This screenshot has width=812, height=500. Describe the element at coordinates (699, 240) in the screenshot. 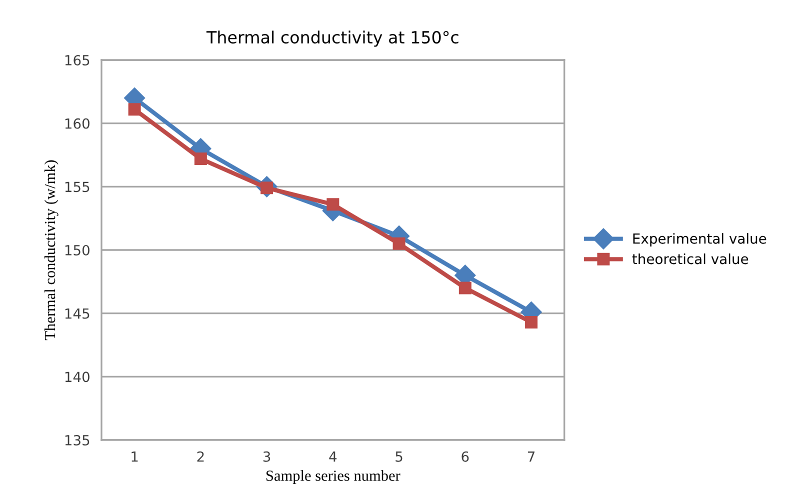

I see `legend-label: Experimental value` at that location.